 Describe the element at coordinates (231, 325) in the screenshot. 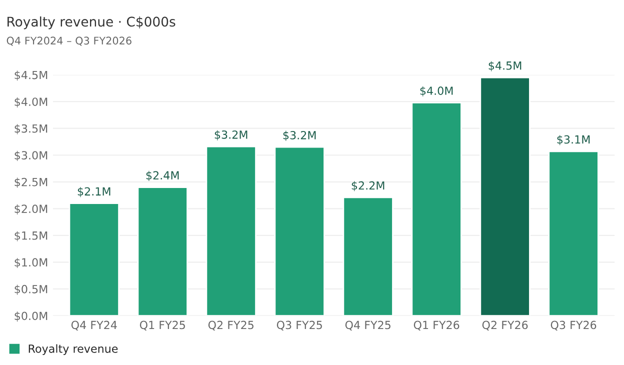

I see `x-tick-label: Q2 FY25` at that location.